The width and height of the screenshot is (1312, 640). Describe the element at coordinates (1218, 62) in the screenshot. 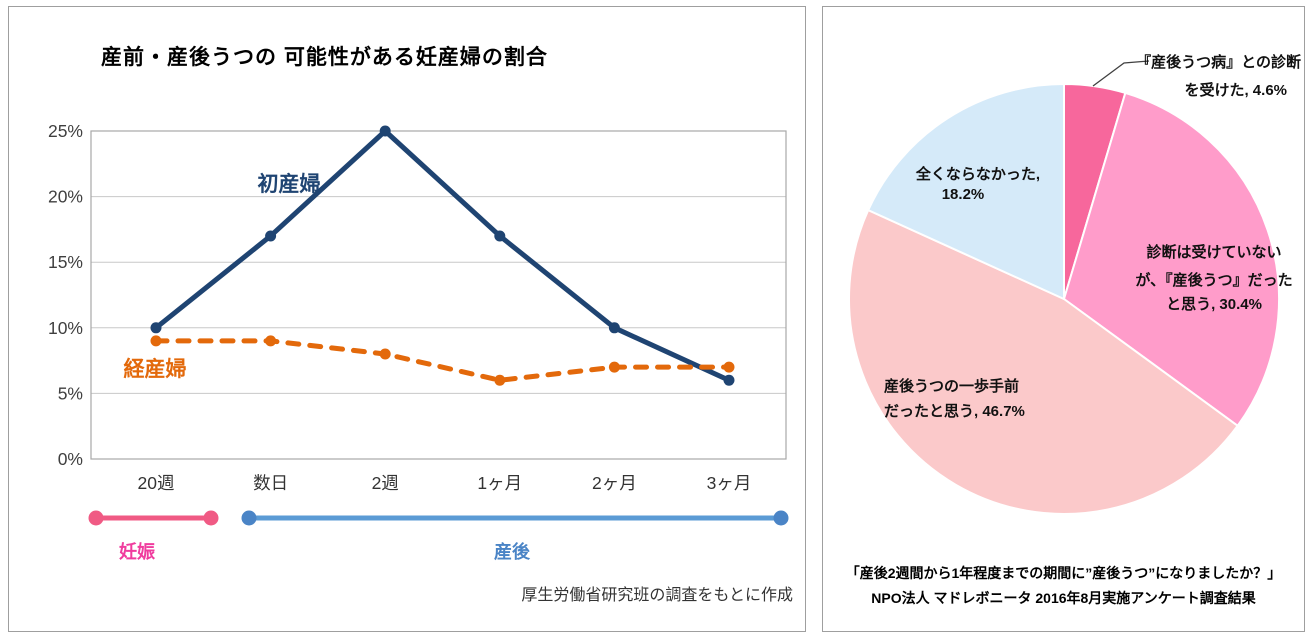

I see `pie-slice-label-line: 『産後うつ病』との診断` at that location.